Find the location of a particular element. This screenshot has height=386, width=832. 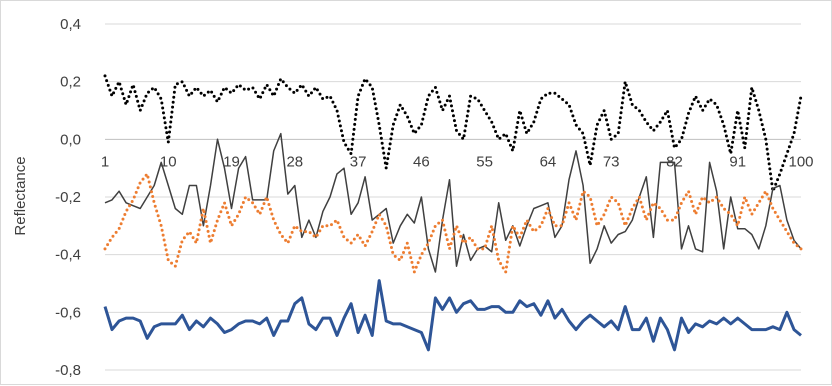

x-tick-label: 19 is located at coordinates (231, 161).